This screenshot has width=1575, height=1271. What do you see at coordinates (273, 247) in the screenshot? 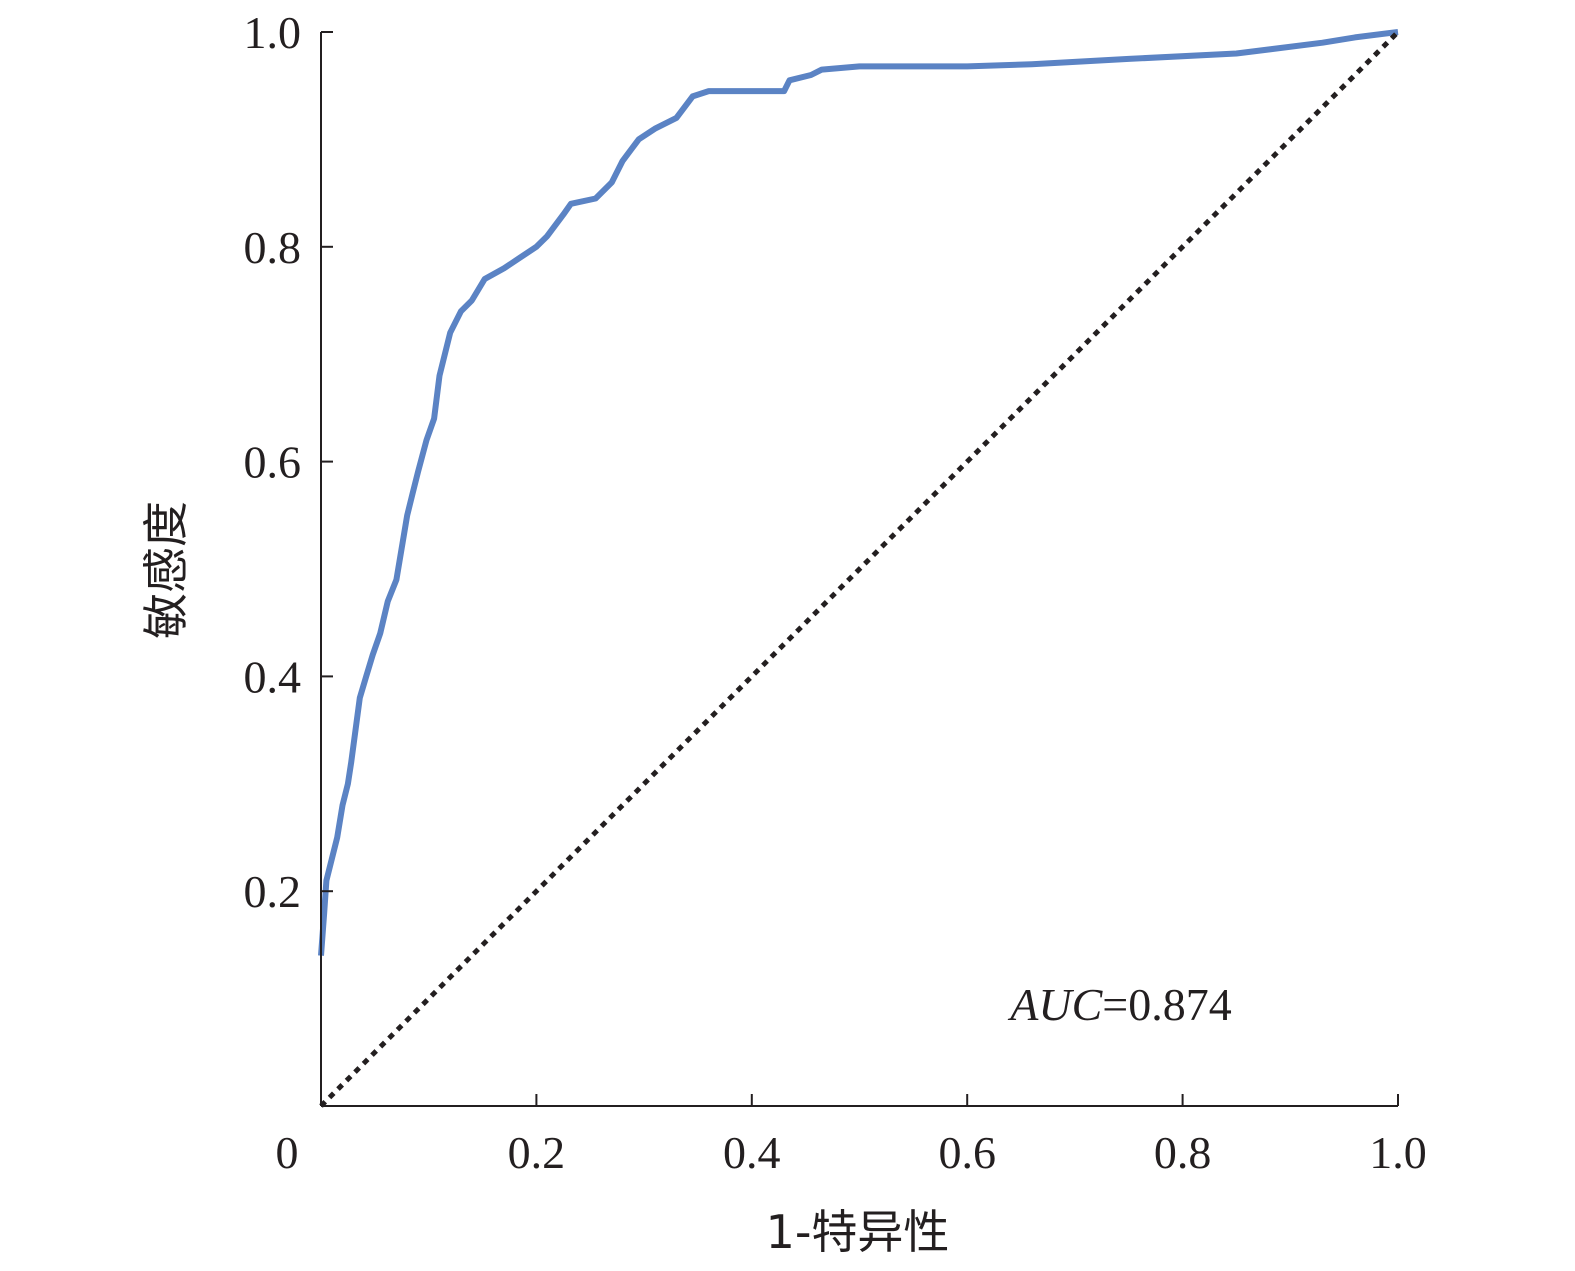
I see `y-tick-label: 0.8` at bounding box center [273, 247].